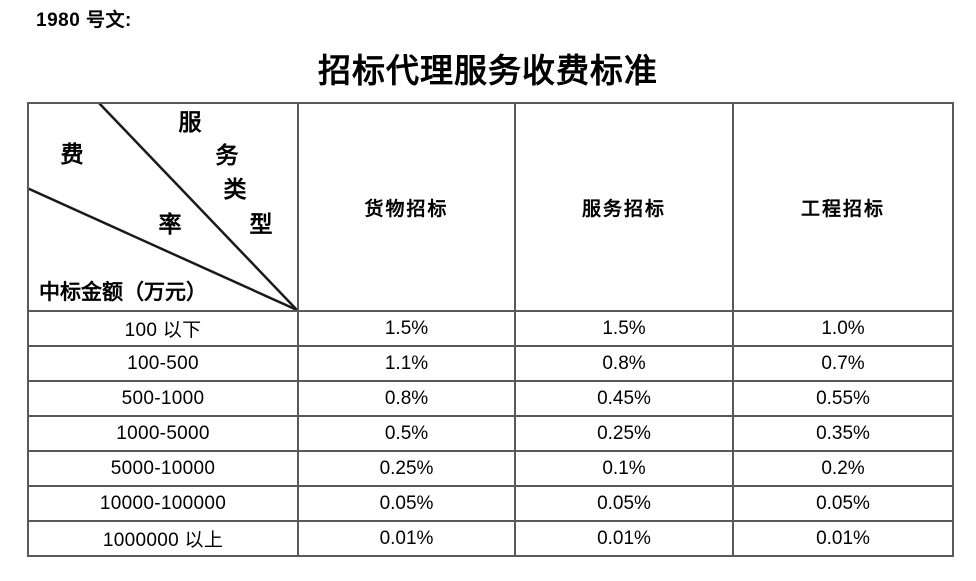  Describe the element at coordinates (163, 538) in the screenshot. I see `amount-range-cell: 1000000 以上` at that location.